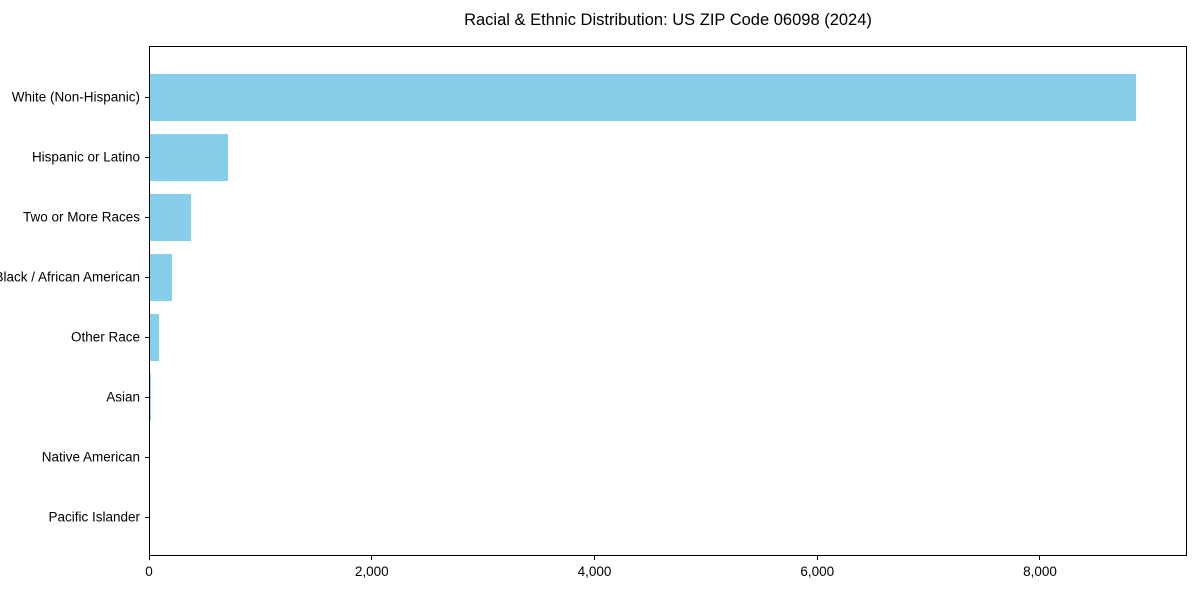 Image resolution: width=1200 pixels, height=600 pixels. I want to click on y-axis-label: Native American, so click(90, 456).